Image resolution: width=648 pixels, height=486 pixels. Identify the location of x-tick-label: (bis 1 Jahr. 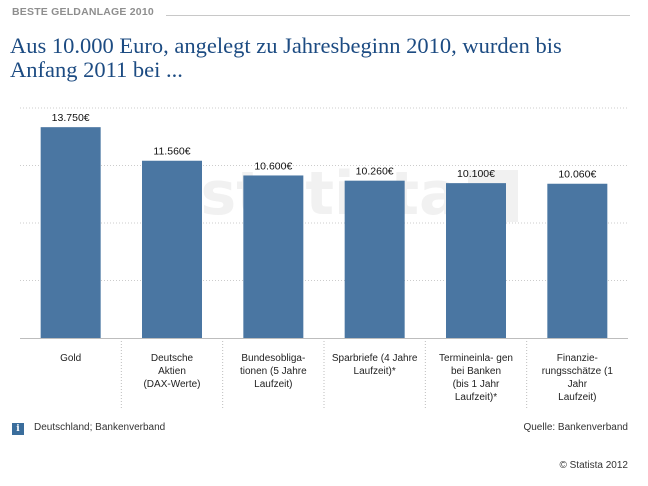
(476, 384).